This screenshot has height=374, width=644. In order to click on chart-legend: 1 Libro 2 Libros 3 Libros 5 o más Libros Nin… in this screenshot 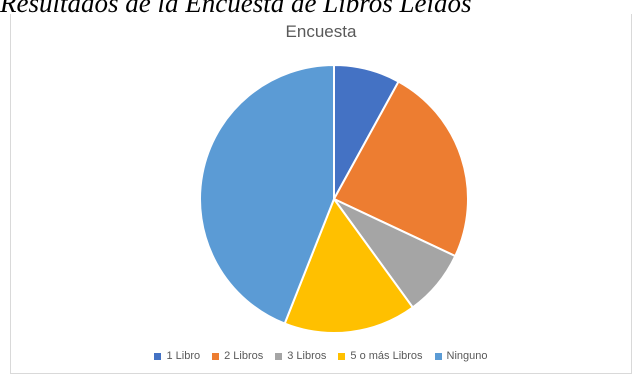, I will do `click(321, 356)`.